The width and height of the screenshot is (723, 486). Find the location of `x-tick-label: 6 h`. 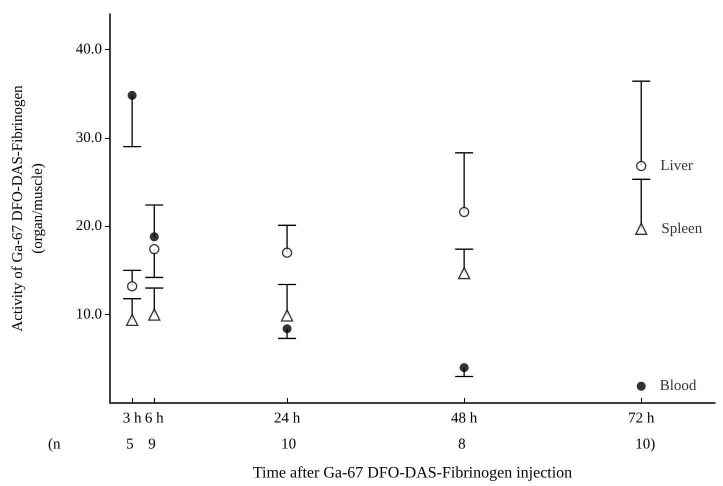

x-tick-label: 6 h is located at coordinates (154, 418).